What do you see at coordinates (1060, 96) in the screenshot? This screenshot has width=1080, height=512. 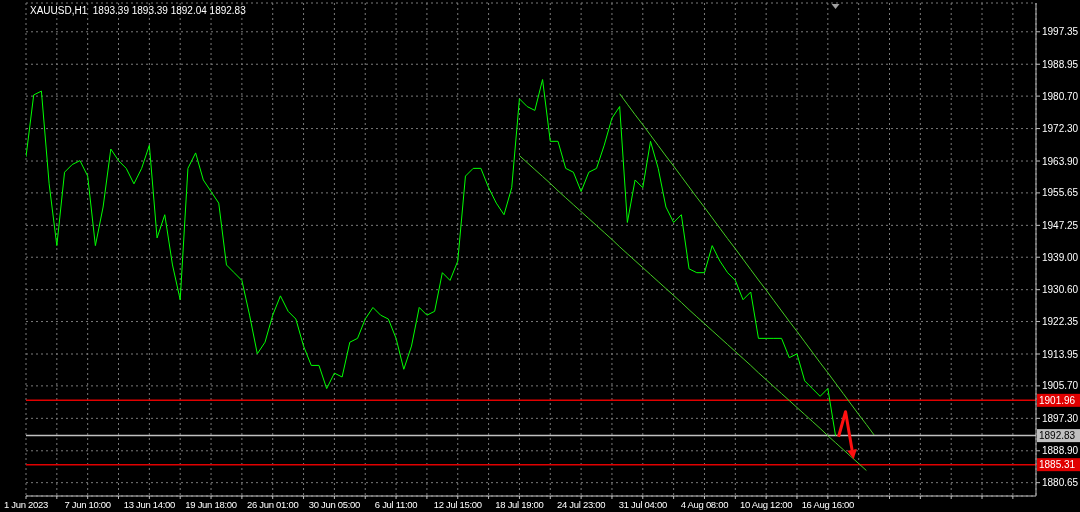 I see `y-tick-label: 1980.70` at bounding box center [1060, 96].